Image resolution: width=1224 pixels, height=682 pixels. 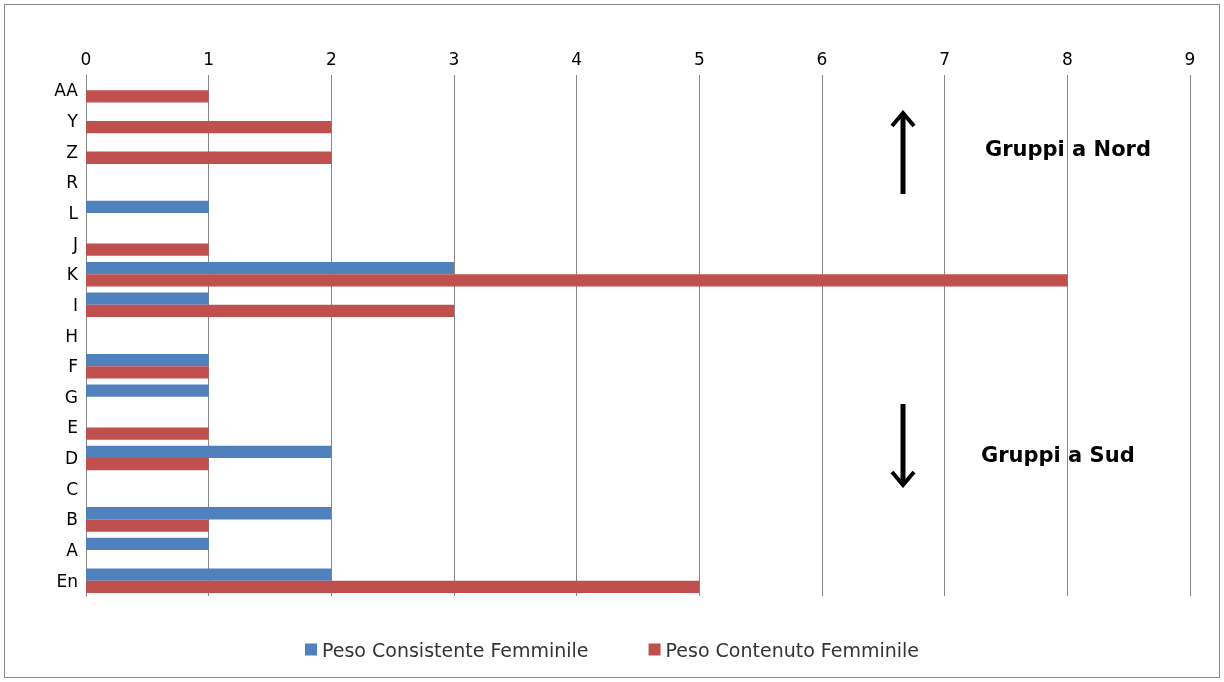 What do you see at coordinates (73, 212) in the screenshot?
I see `y-tick-label: L` at bounding box center [73, 212].